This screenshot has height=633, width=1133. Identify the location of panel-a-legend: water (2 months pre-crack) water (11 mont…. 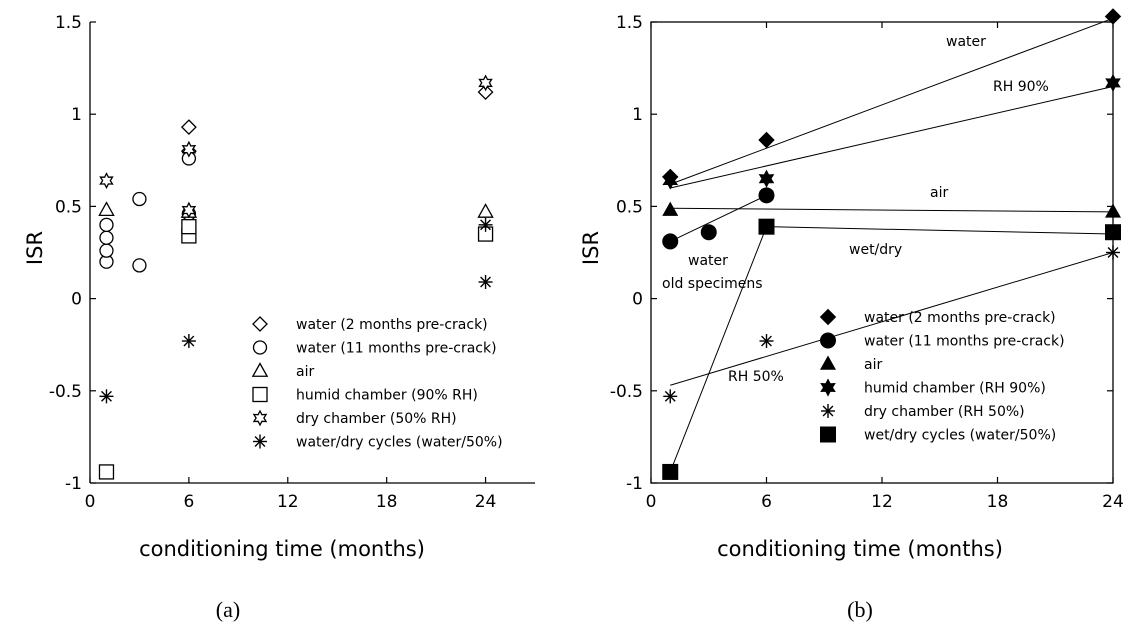
(377, 383).